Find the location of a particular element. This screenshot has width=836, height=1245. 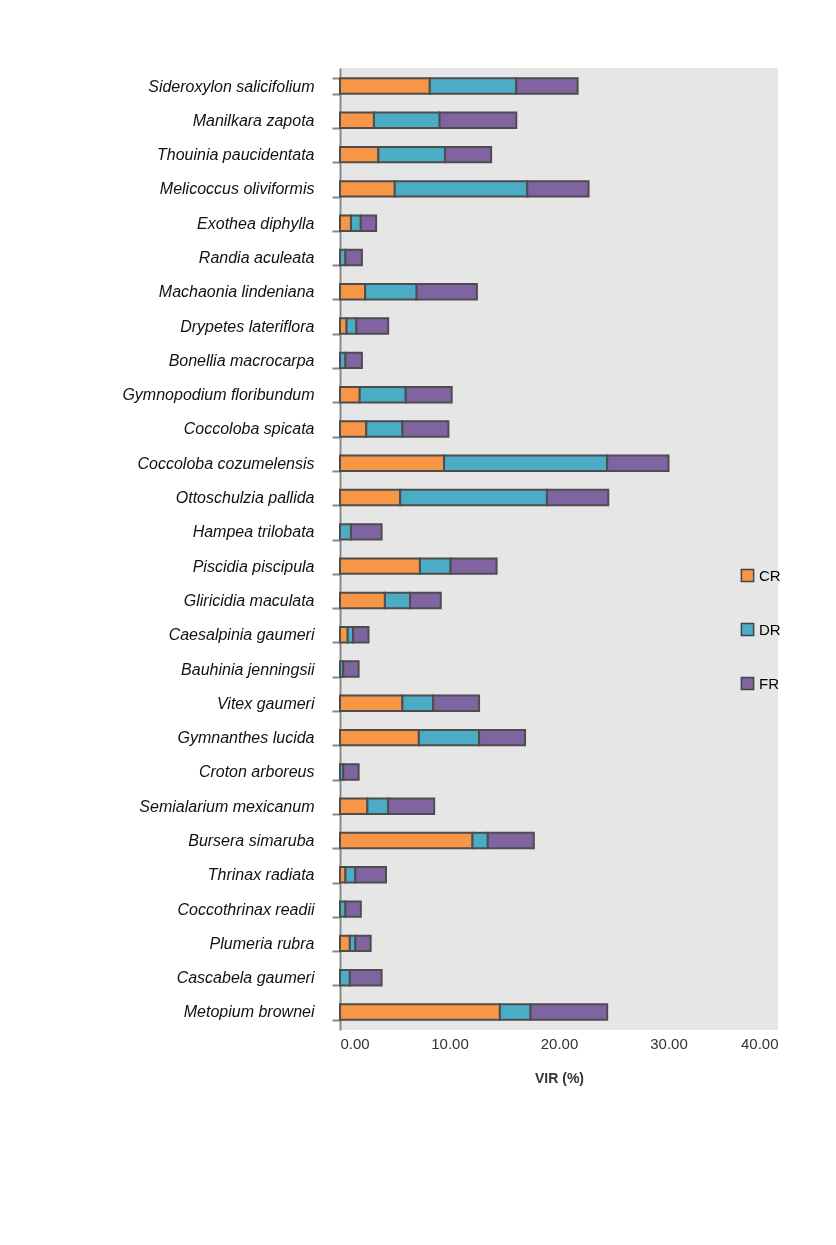

y-tick-label: Exothea diphylla is located at coordinates (256, 223).